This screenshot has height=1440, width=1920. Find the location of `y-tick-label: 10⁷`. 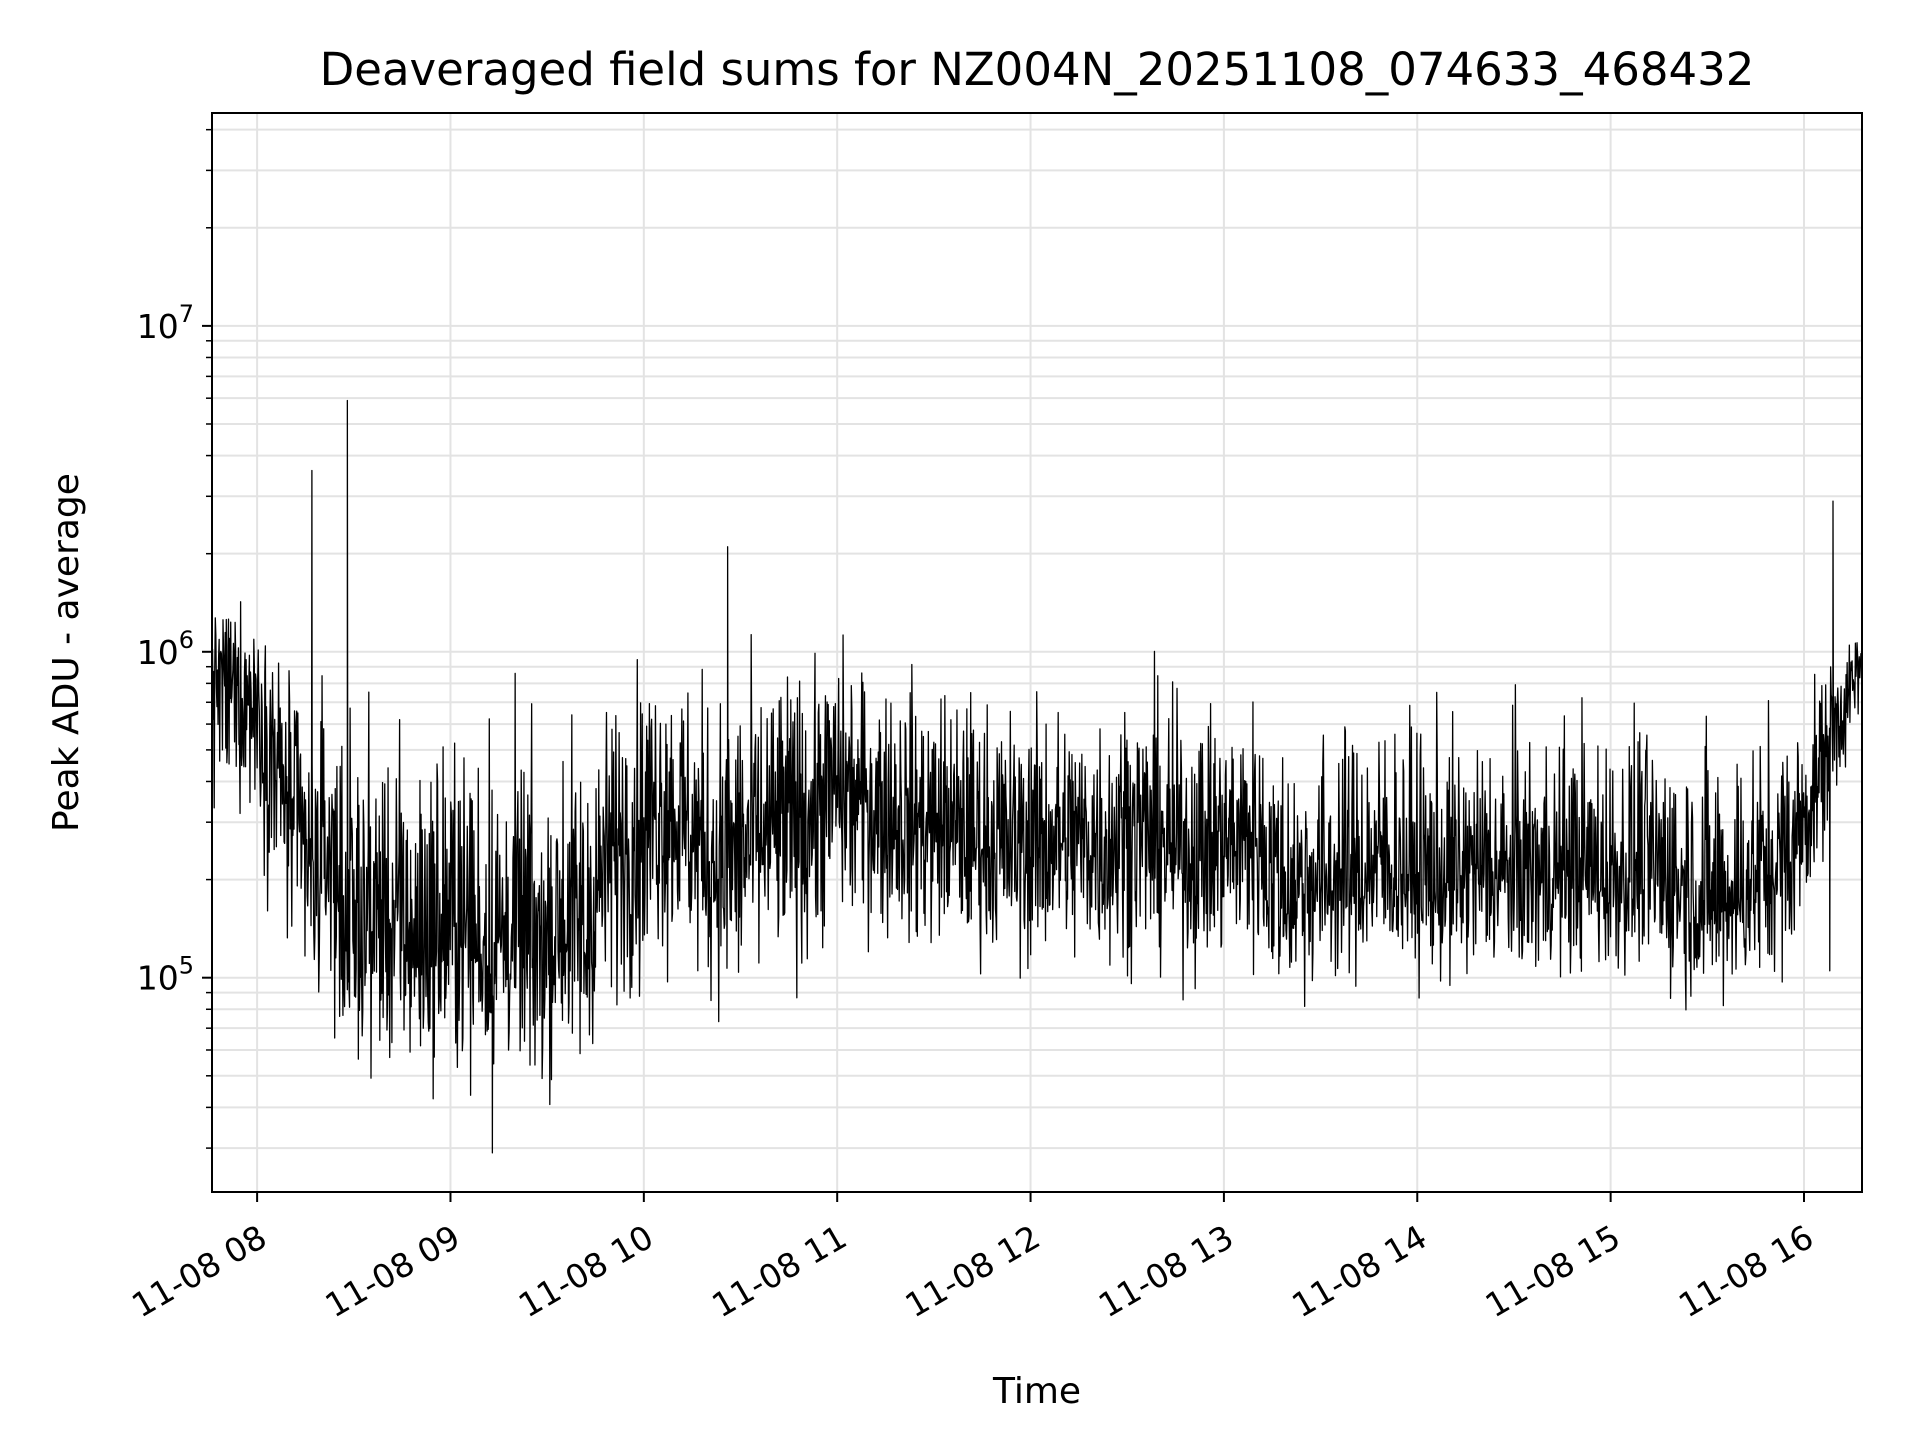

y-tick-label: 10⁷ is located at coordinates (165, 323).